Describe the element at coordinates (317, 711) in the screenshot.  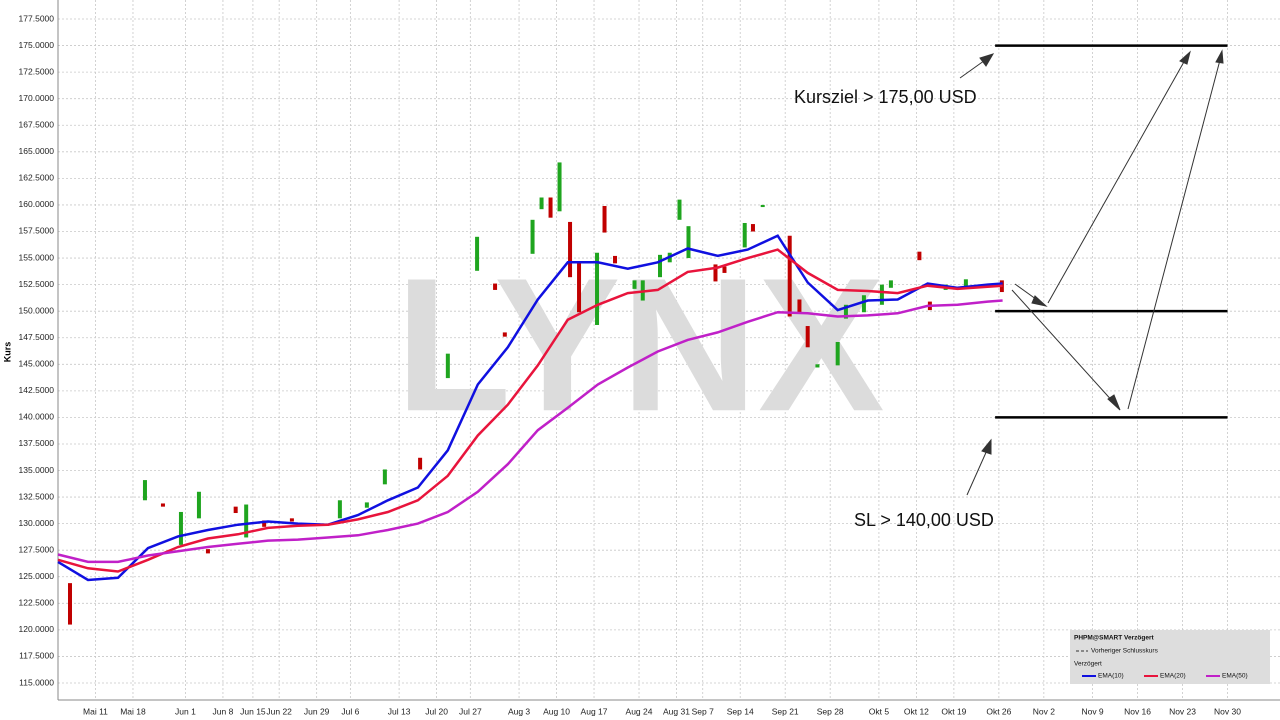
I see `x-tick-label: Jun 29` at that location.